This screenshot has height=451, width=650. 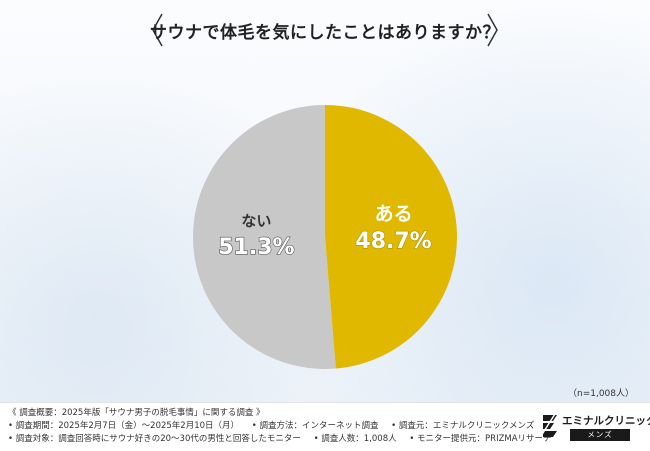 I want to click on pie-slice-no, so click(x=264, y=236).